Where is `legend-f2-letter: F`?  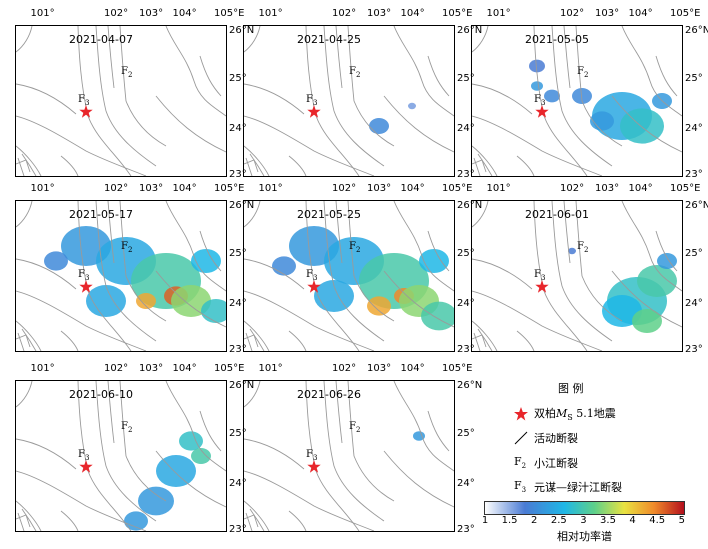 legend-f2-letter: F is located at coordinates (518, 462).